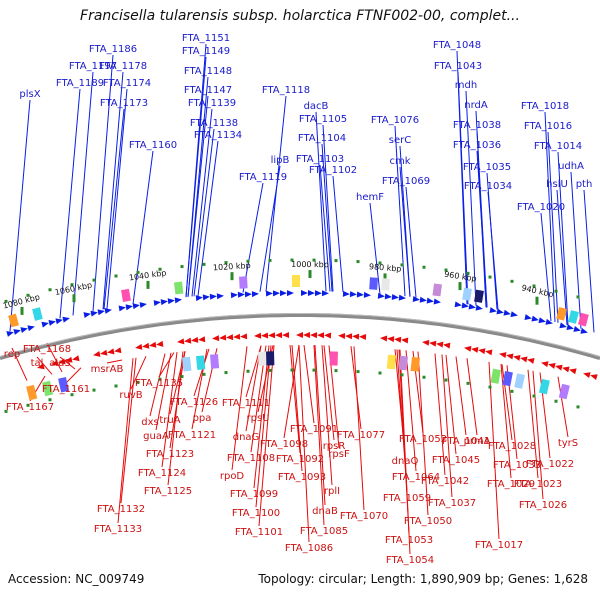 The width and height of the screenshot is (600, 600). I want to click on kbp-tick-label: 980 kbp, so click(385, 268).